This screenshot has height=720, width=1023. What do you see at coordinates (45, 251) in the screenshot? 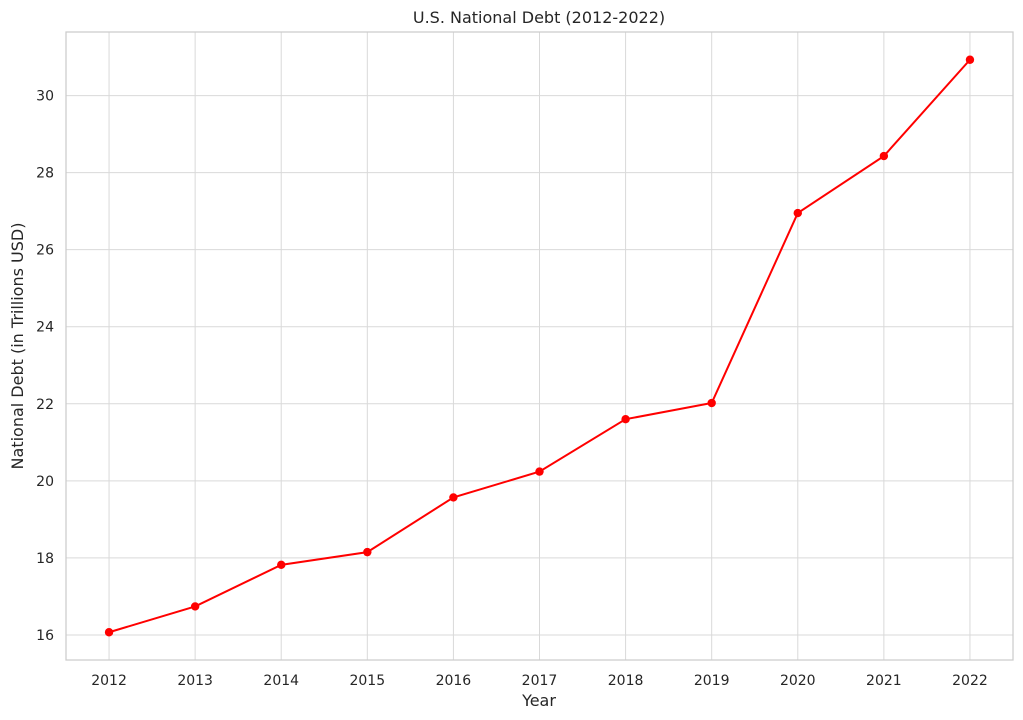
I see `y-tick-label: 26` at bounding box center [45, 251].